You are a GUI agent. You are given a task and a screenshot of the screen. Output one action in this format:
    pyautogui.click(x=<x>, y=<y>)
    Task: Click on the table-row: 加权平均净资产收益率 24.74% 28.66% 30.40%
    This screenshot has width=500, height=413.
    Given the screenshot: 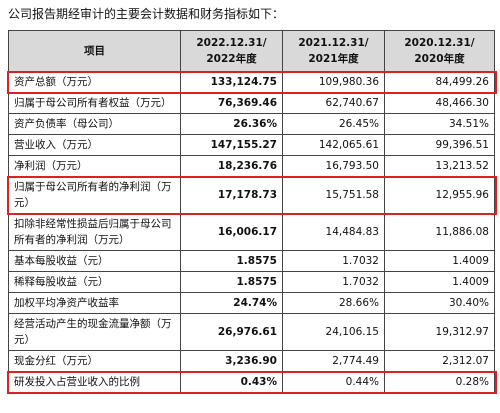 What is the action you would take?
    pyautogui.click(x=251, y=303)
    